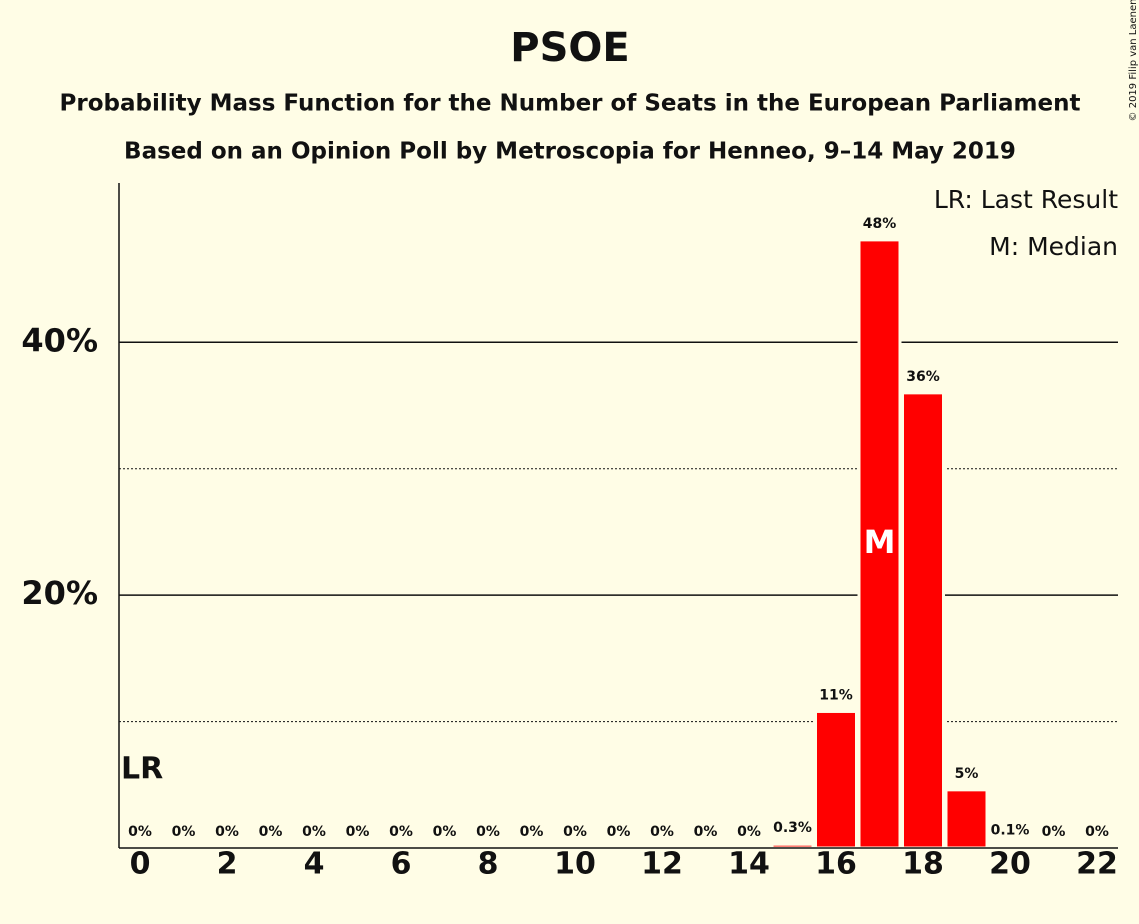 The width and height of the screenshot is (1139, 924). I want to click on value-label: 0.1%, so click(1010, 831).